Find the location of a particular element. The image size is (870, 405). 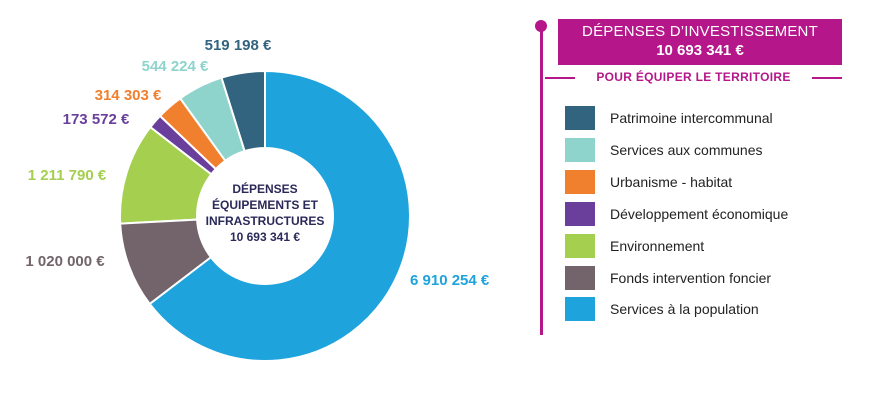

slice-value-label: 173 572 € is located at coordinates (96, 119).